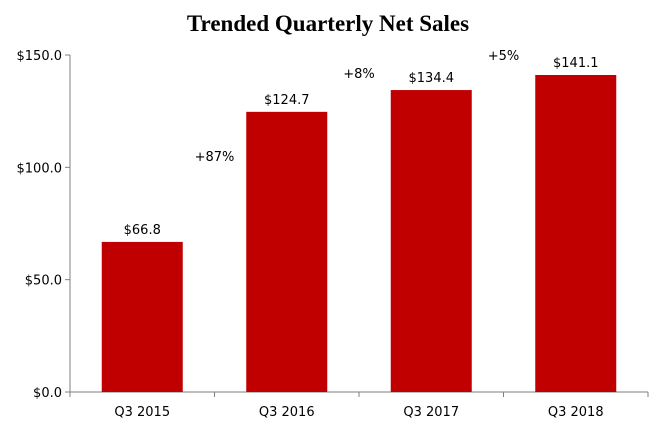 Image resolution: width=655 pixels, height=431 pixels. Describe the element at coordinates (215, 157) in the screenshot. I see `growth-annotation: +87%` at that location.